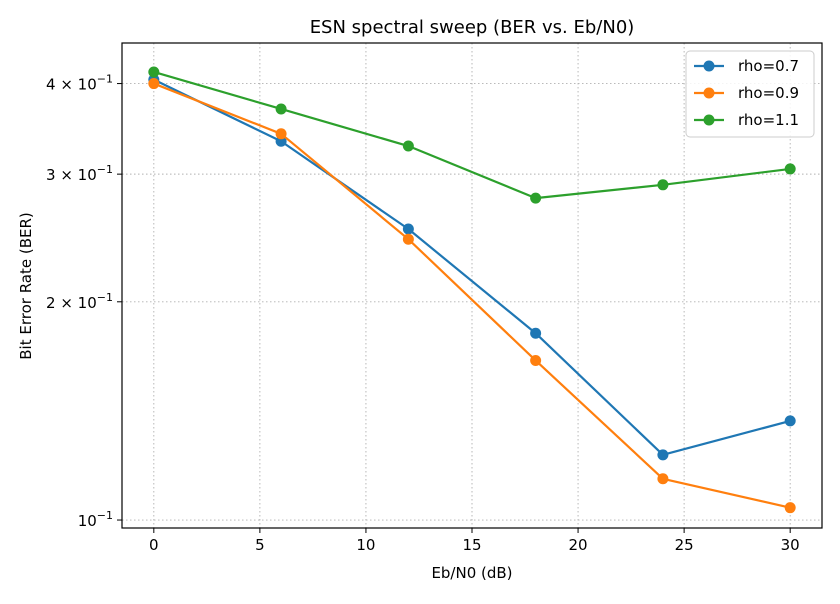  I want to click on y-axis: 10−12 × 10−13 × 10−14 × 10−1, so click(84, 301).